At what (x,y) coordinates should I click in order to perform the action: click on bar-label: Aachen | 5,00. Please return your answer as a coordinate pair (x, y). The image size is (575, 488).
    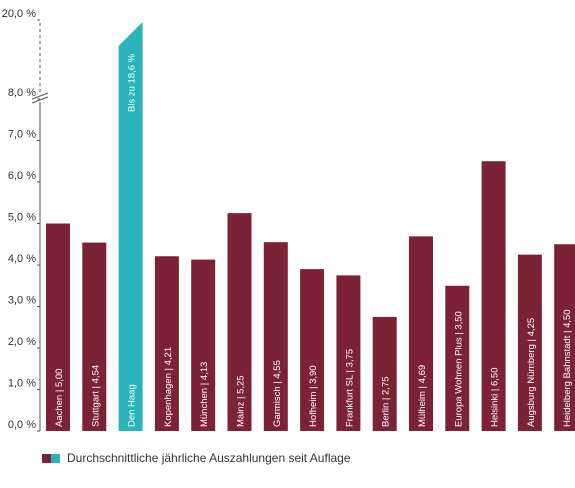
    Looking at the image, I should click on (59, 398).